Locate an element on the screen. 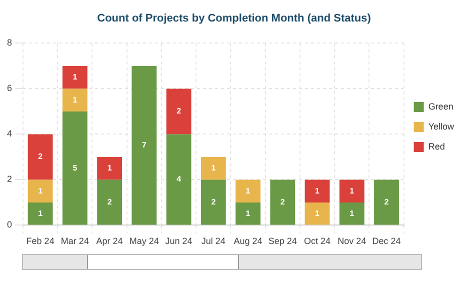 This screenshot has width=474, height=283. data-label: 7 is located at coordinates (144, 145).